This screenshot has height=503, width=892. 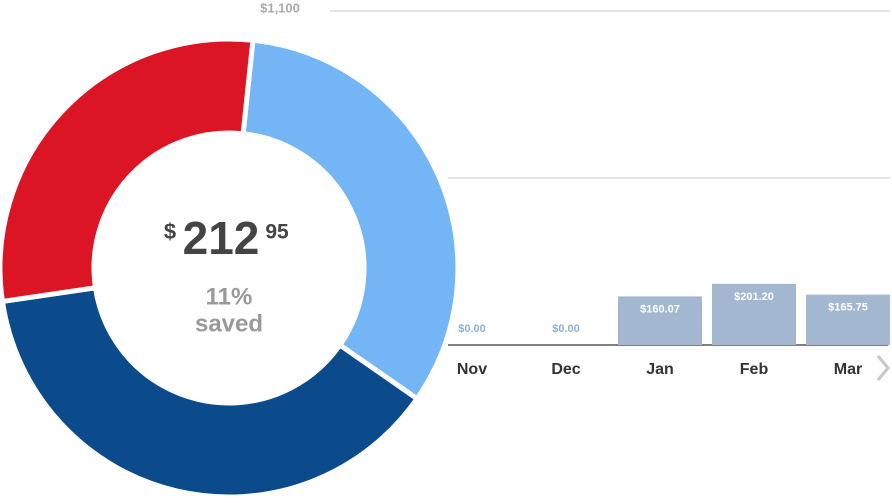 I want to click on value-label: $165.75, so click(x=848, y=308).